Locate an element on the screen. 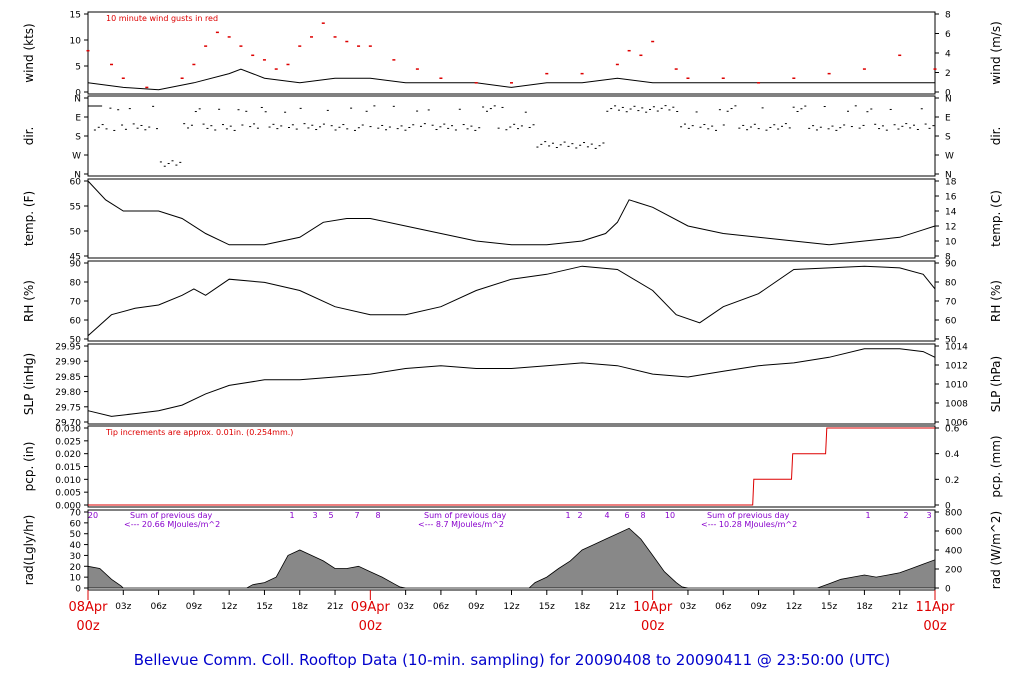 The width and height of the screenshot is (1024, 700). hour-marker: 20 is located at coordinates (93, 515).